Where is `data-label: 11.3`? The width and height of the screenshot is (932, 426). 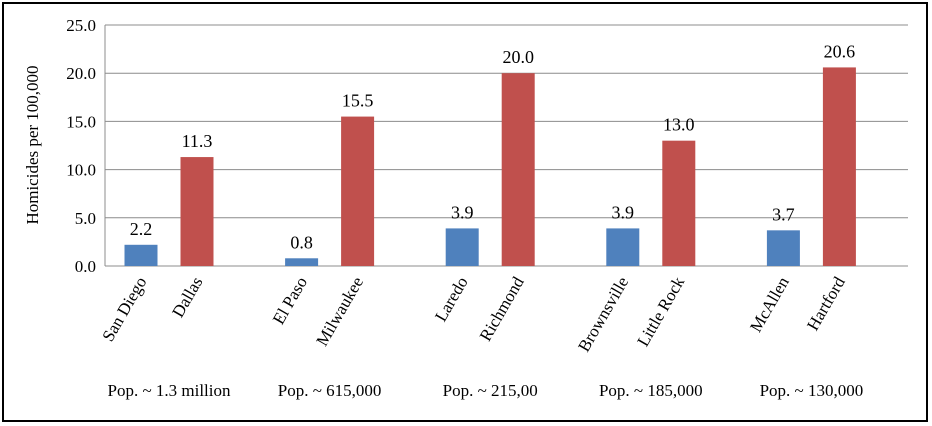
data-label: 11.3 is located at coordinates (197, 141).